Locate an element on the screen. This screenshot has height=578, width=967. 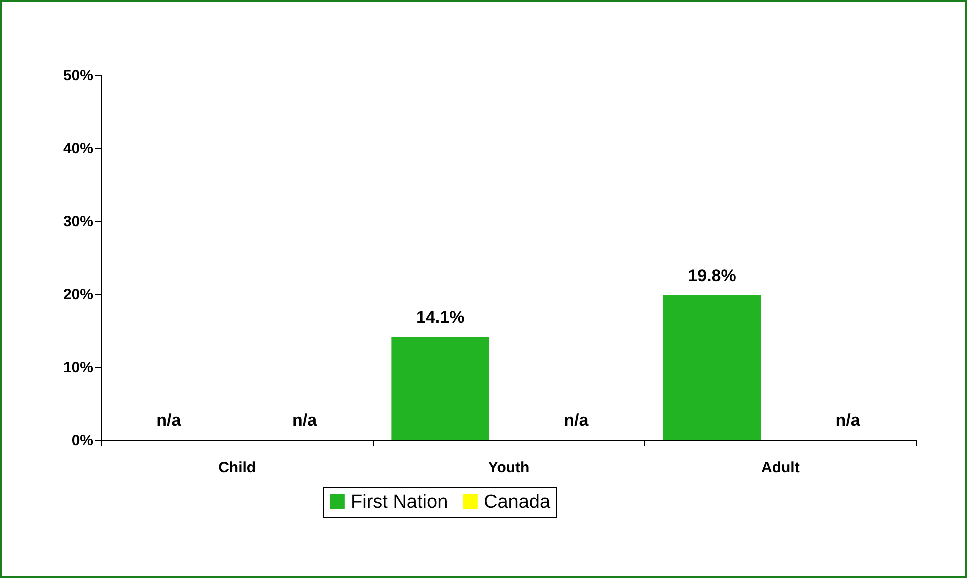
x-tick-label: Youth is located at coordinates (509, 468).